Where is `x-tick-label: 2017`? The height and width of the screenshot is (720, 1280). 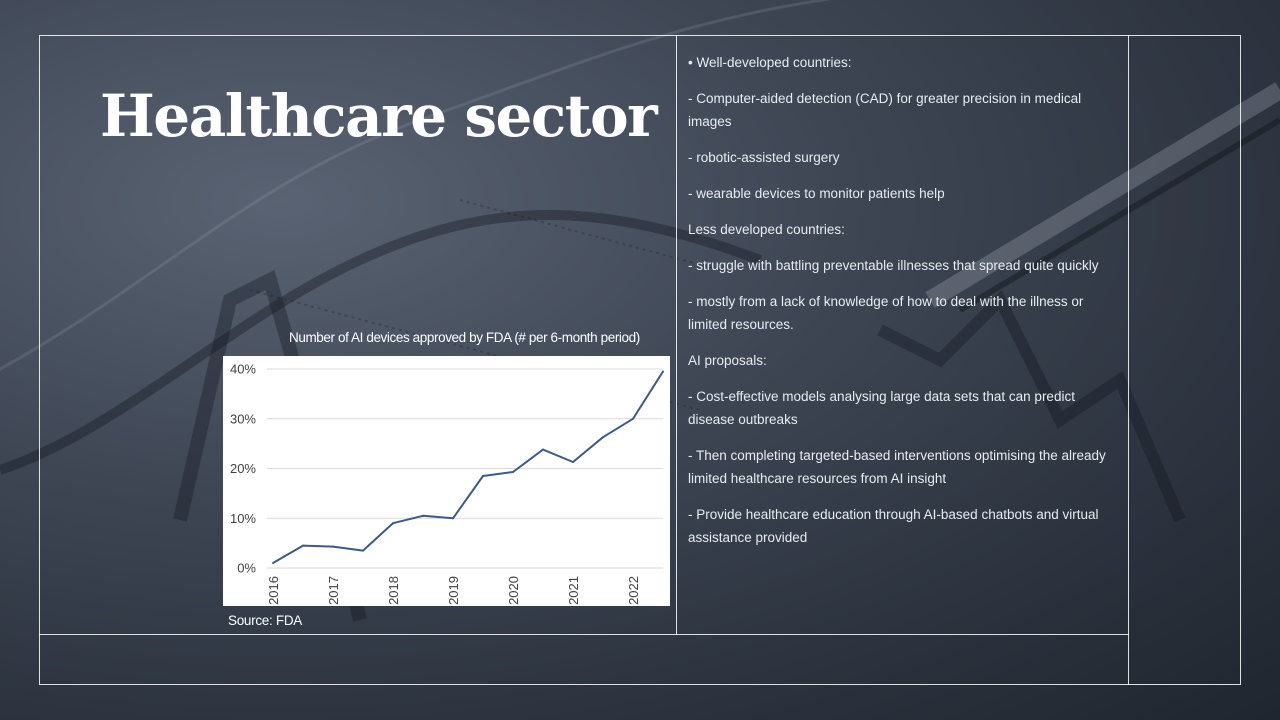
x-tick-label: 2017 is located at coordinates (333, 590).